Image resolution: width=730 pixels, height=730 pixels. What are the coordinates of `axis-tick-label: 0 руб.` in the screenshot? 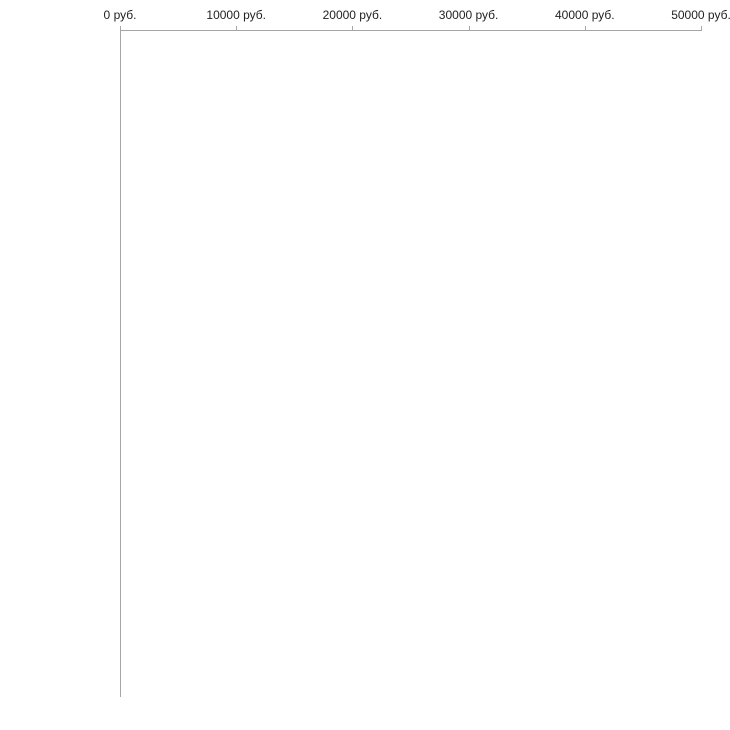 It's located at (120, 15).